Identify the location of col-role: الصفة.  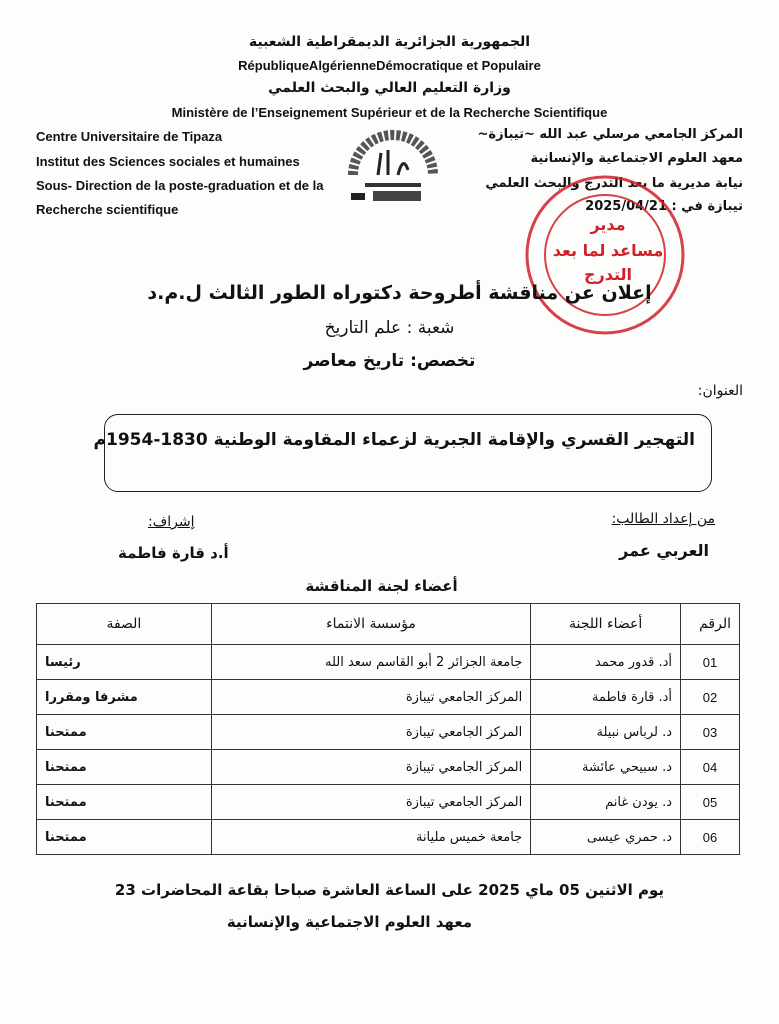
(124, 624).